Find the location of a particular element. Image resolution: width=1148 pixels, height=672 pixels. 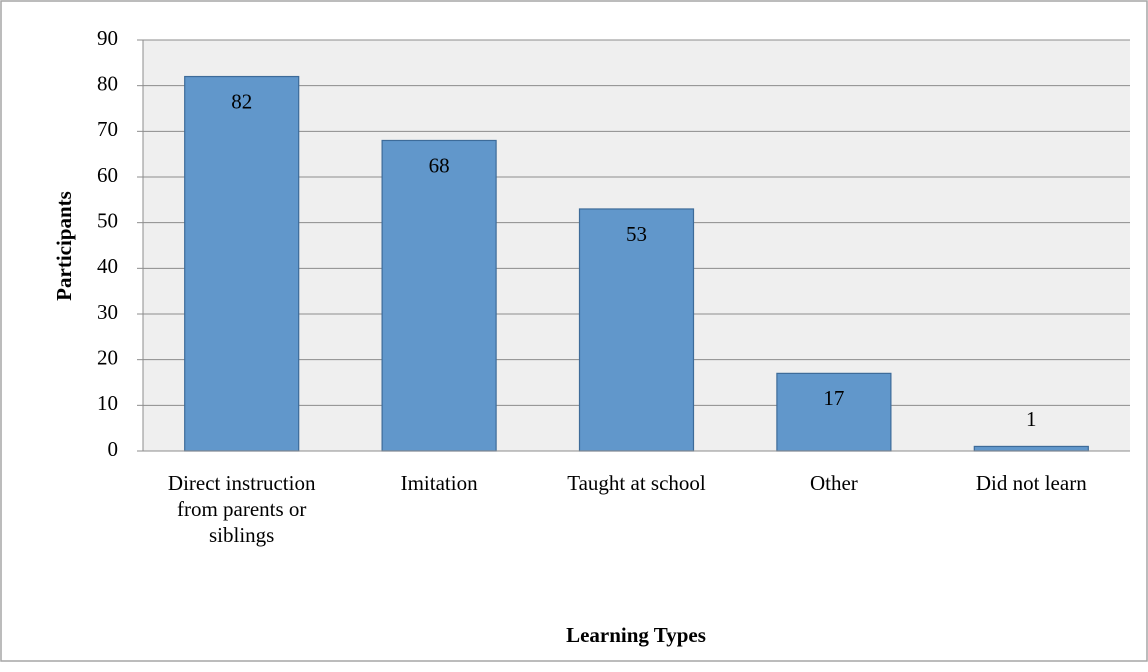

y-tick-label: 30 is located at coordinates (107, 312).